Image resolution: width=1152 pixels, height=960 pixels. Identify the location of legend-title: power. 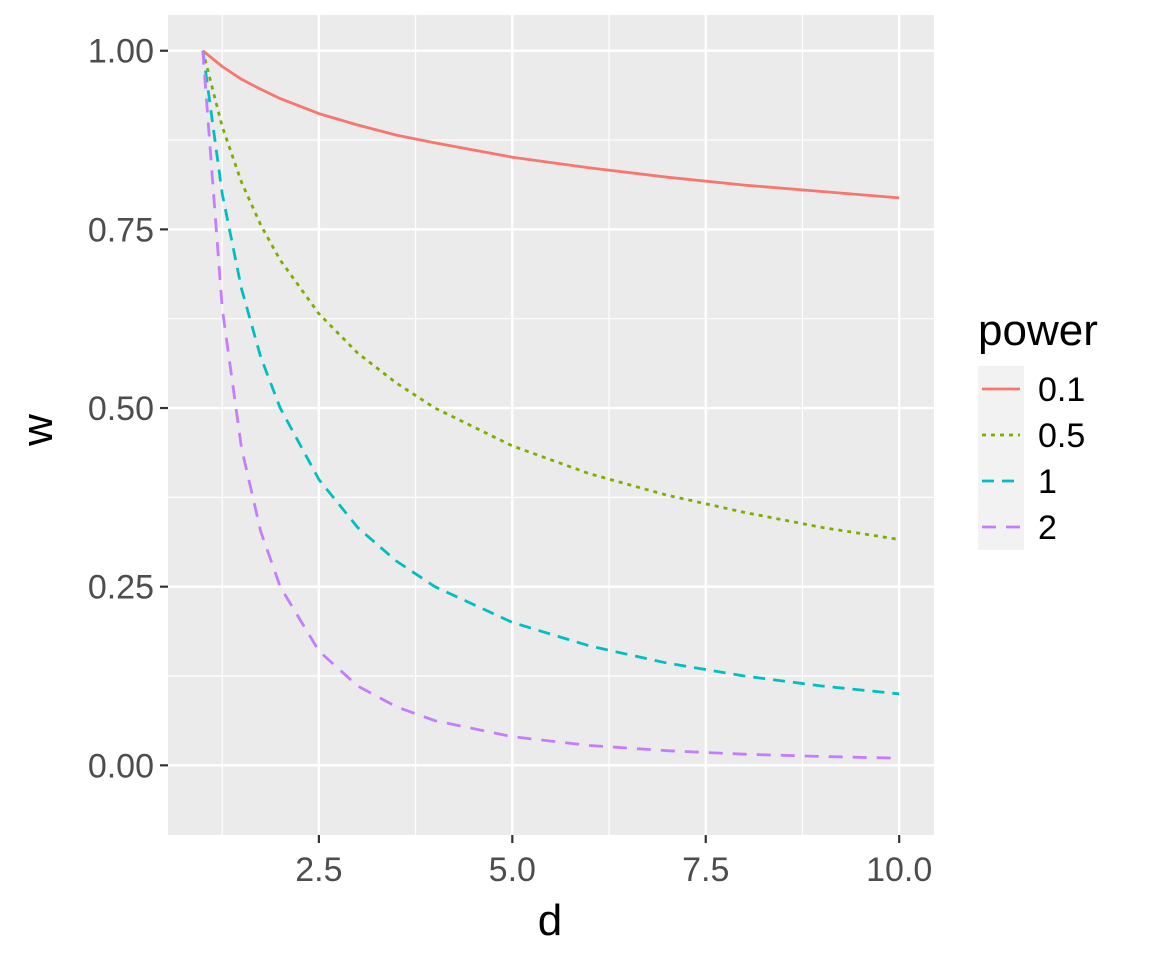
(1038, 330).